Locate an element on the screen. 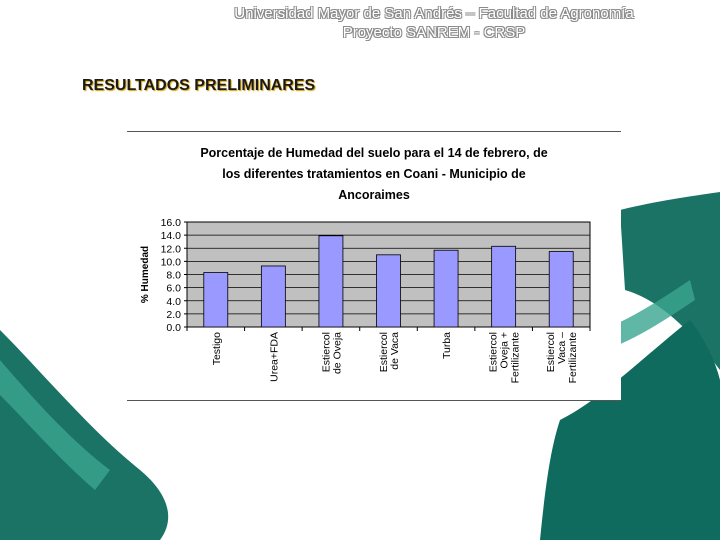 The image size is (720, 540). y-tick-label: 6.0 is located at coordinates (173, 289).